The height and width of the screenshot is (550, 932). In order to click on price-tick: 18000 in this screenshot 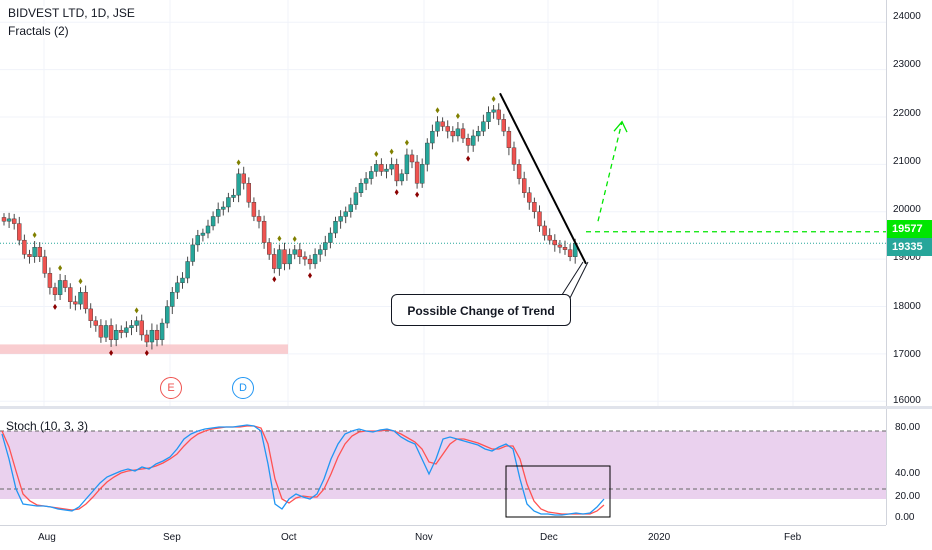, I will do `click(907, 306)`.